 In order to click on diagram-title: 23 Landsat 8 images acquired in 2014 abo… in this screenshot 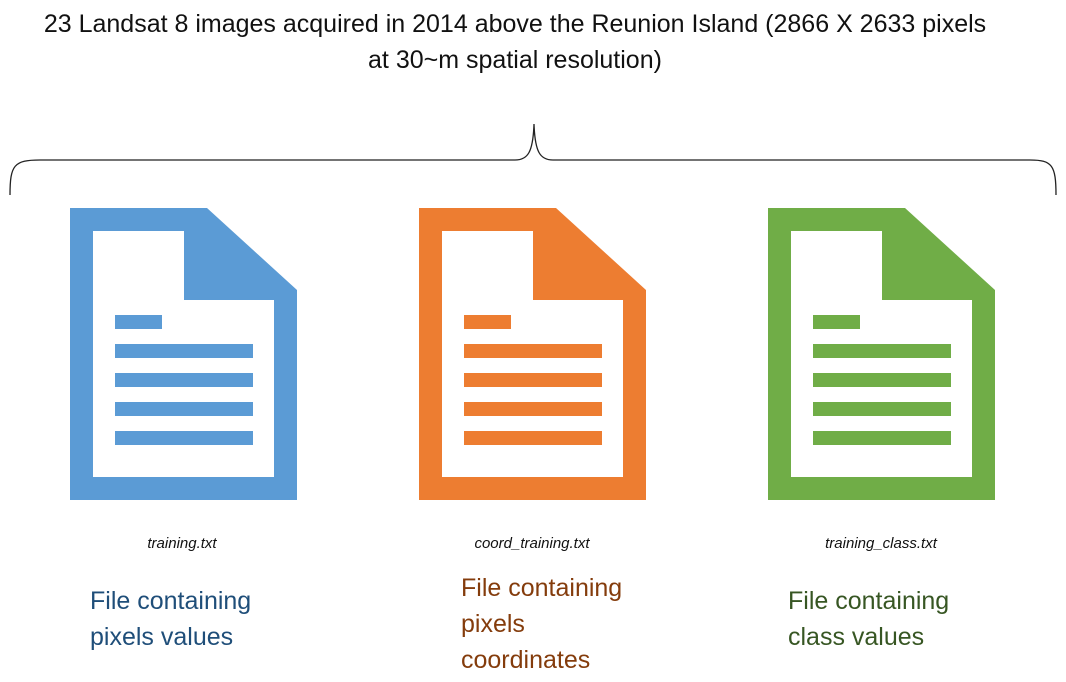, I will do `click(515, 42)`.